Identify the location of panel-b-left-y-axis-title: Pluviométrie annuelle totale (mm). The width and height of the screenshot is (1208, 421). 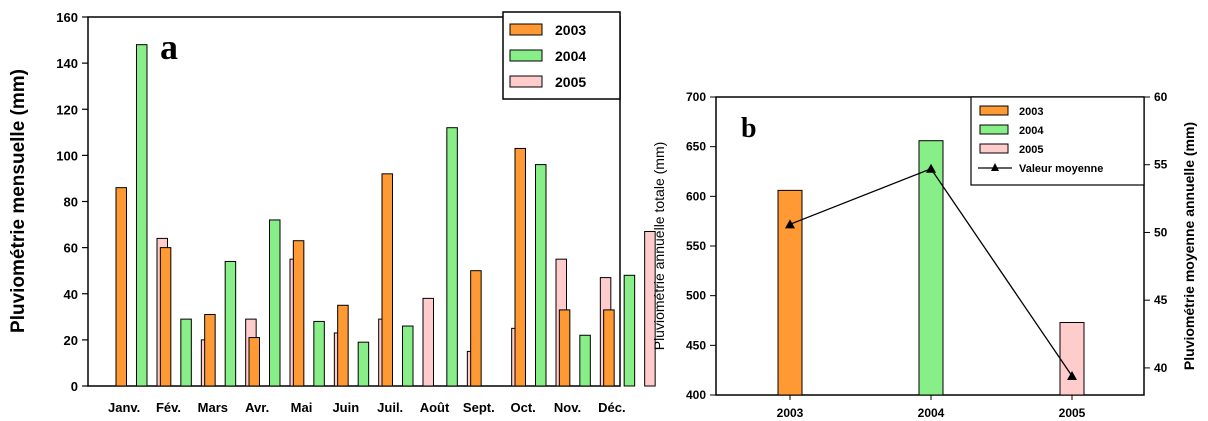
(659, 246).